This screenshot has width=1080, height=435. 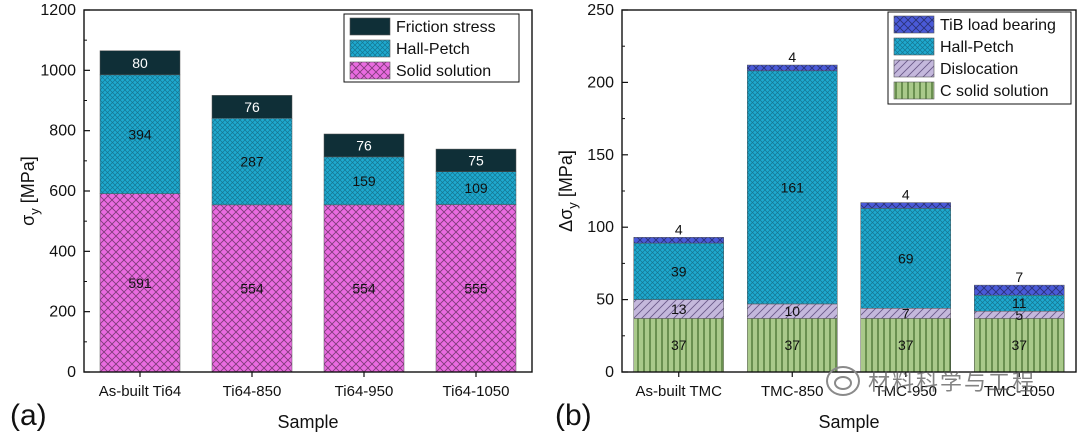 I want to click on data-label: 75, so click(x=476, y=160).